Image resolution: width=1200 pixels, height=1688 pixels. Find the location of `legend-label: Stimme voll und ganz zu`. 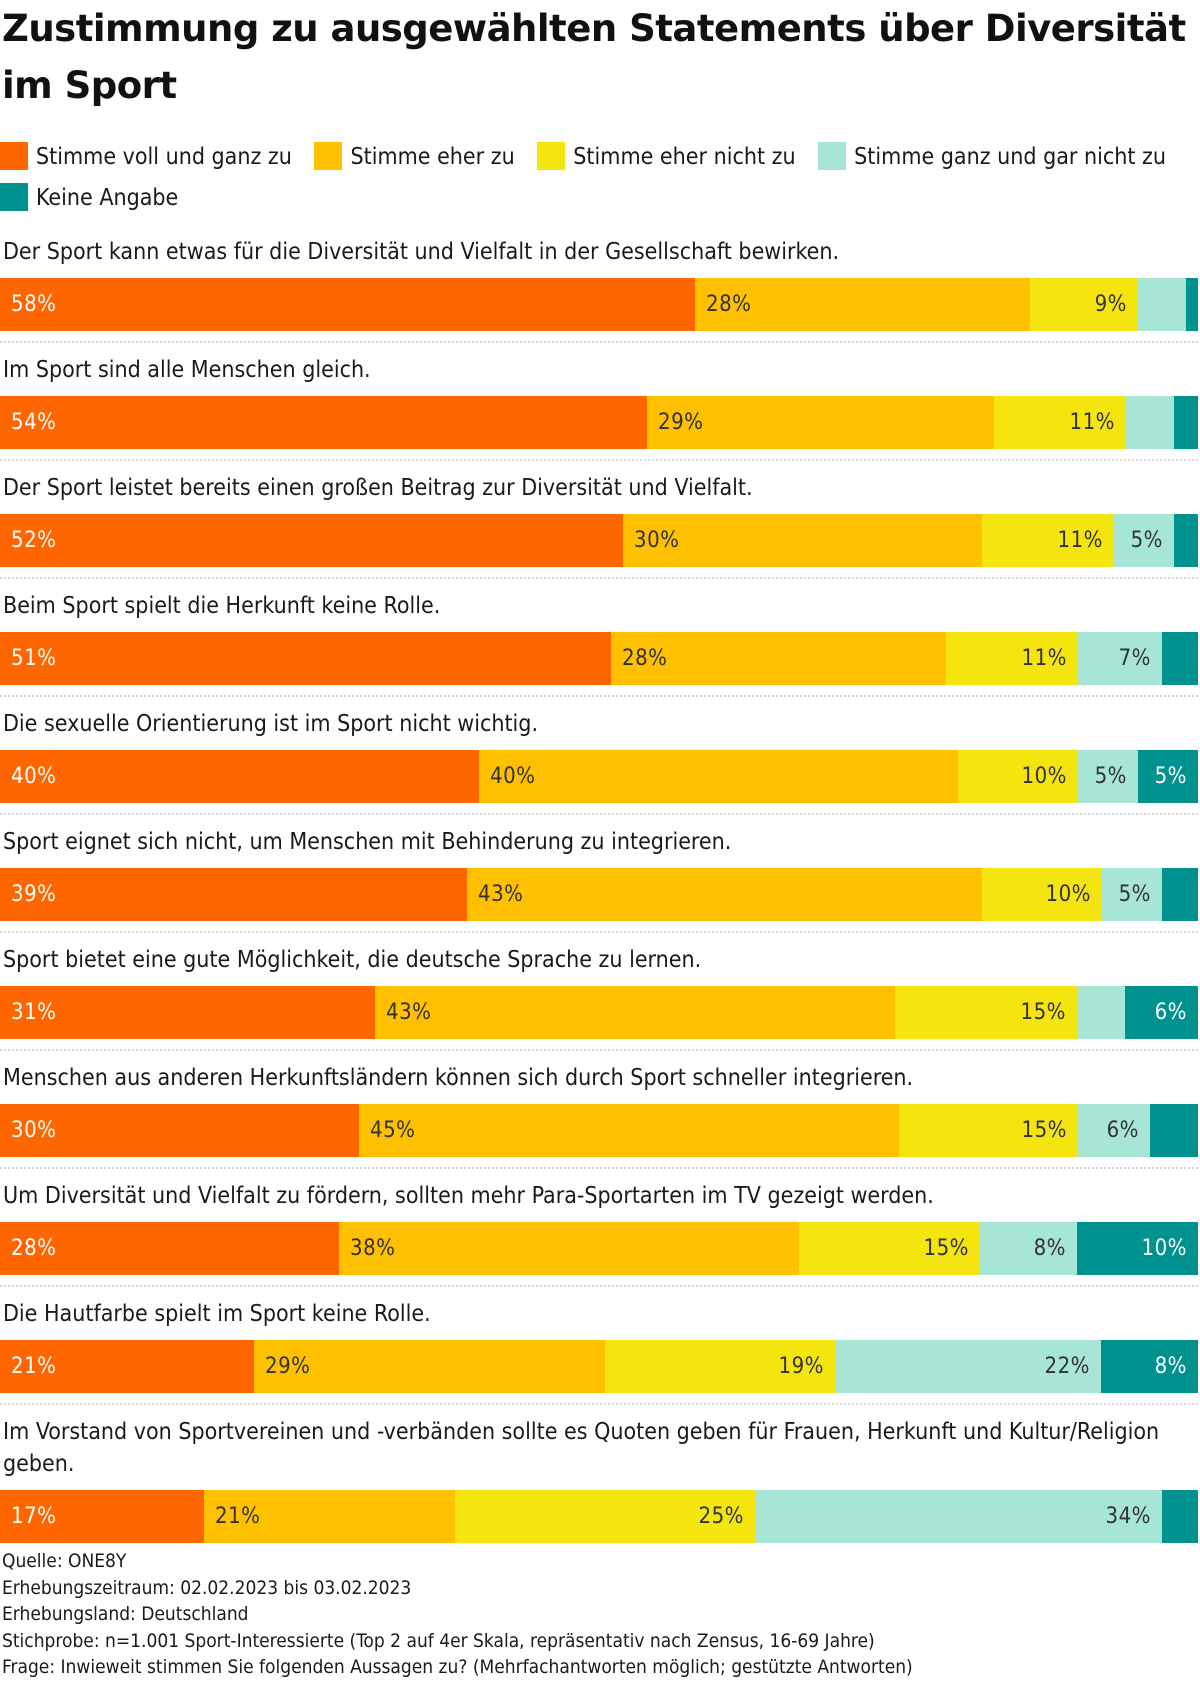

legend-label: Stimme voll und ganz zu is located at coordinates (164, 157).